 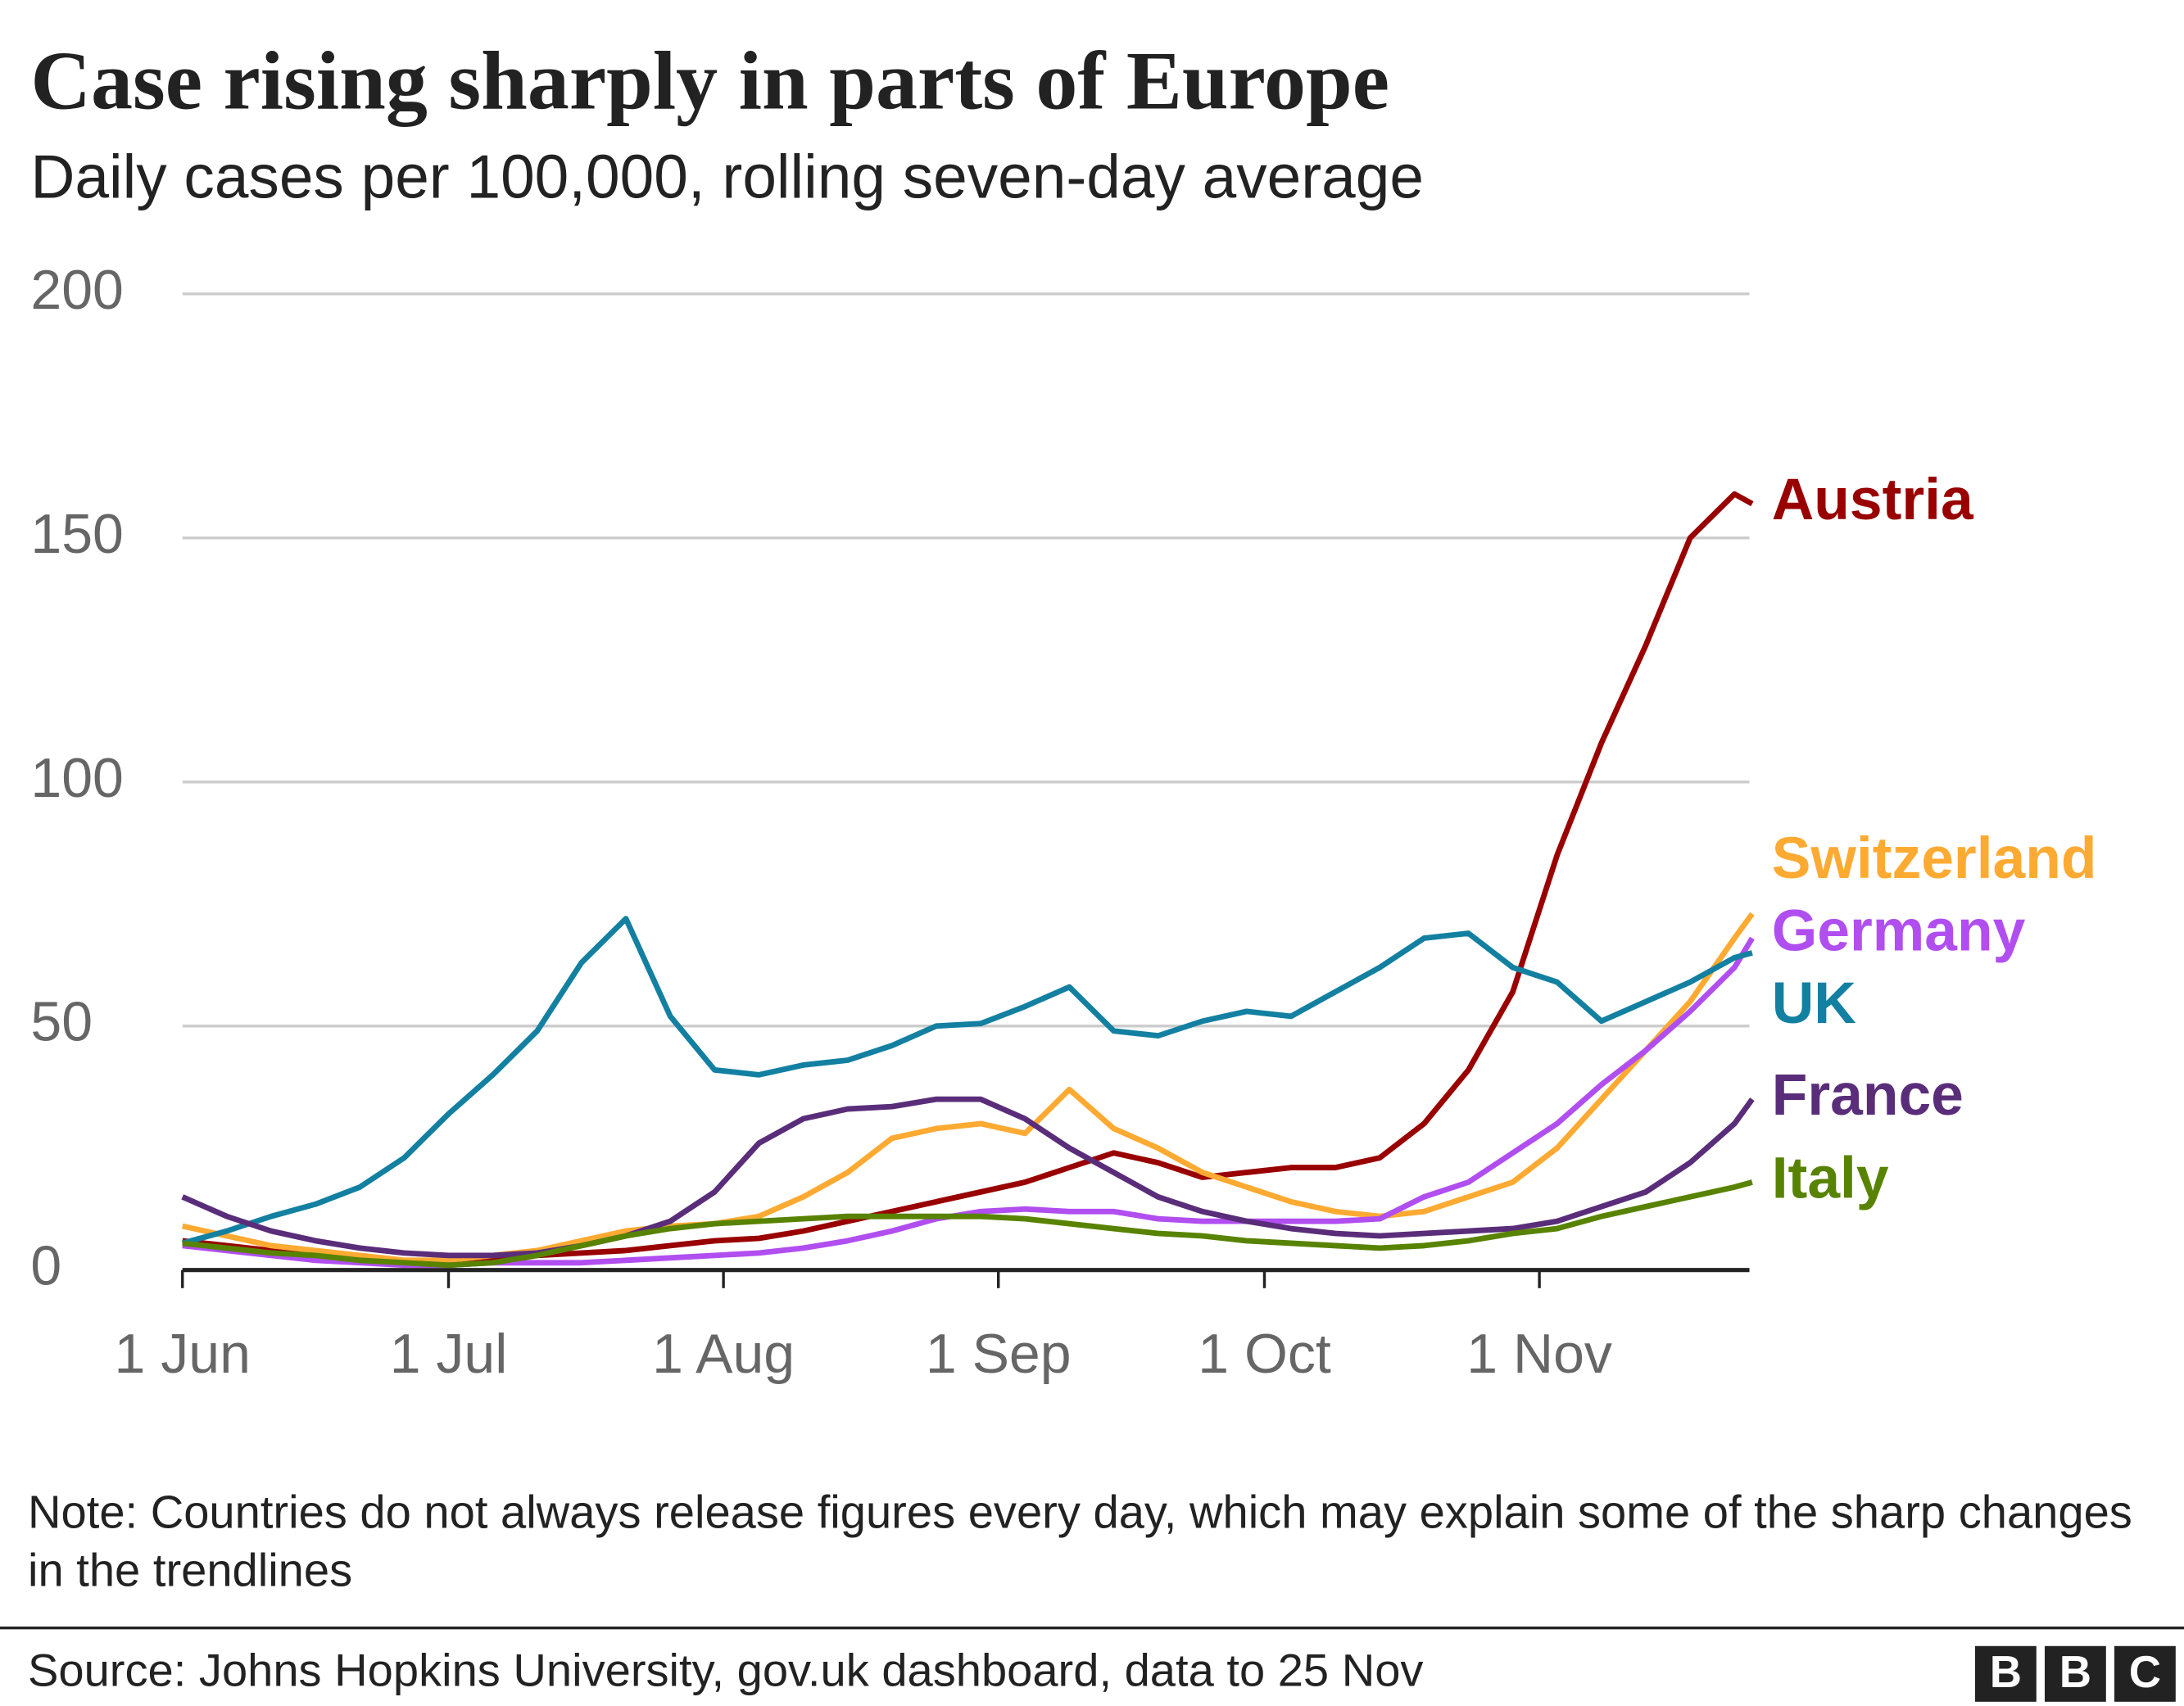 I want to click on series-label: UK, so click(x=1814, y=1003).